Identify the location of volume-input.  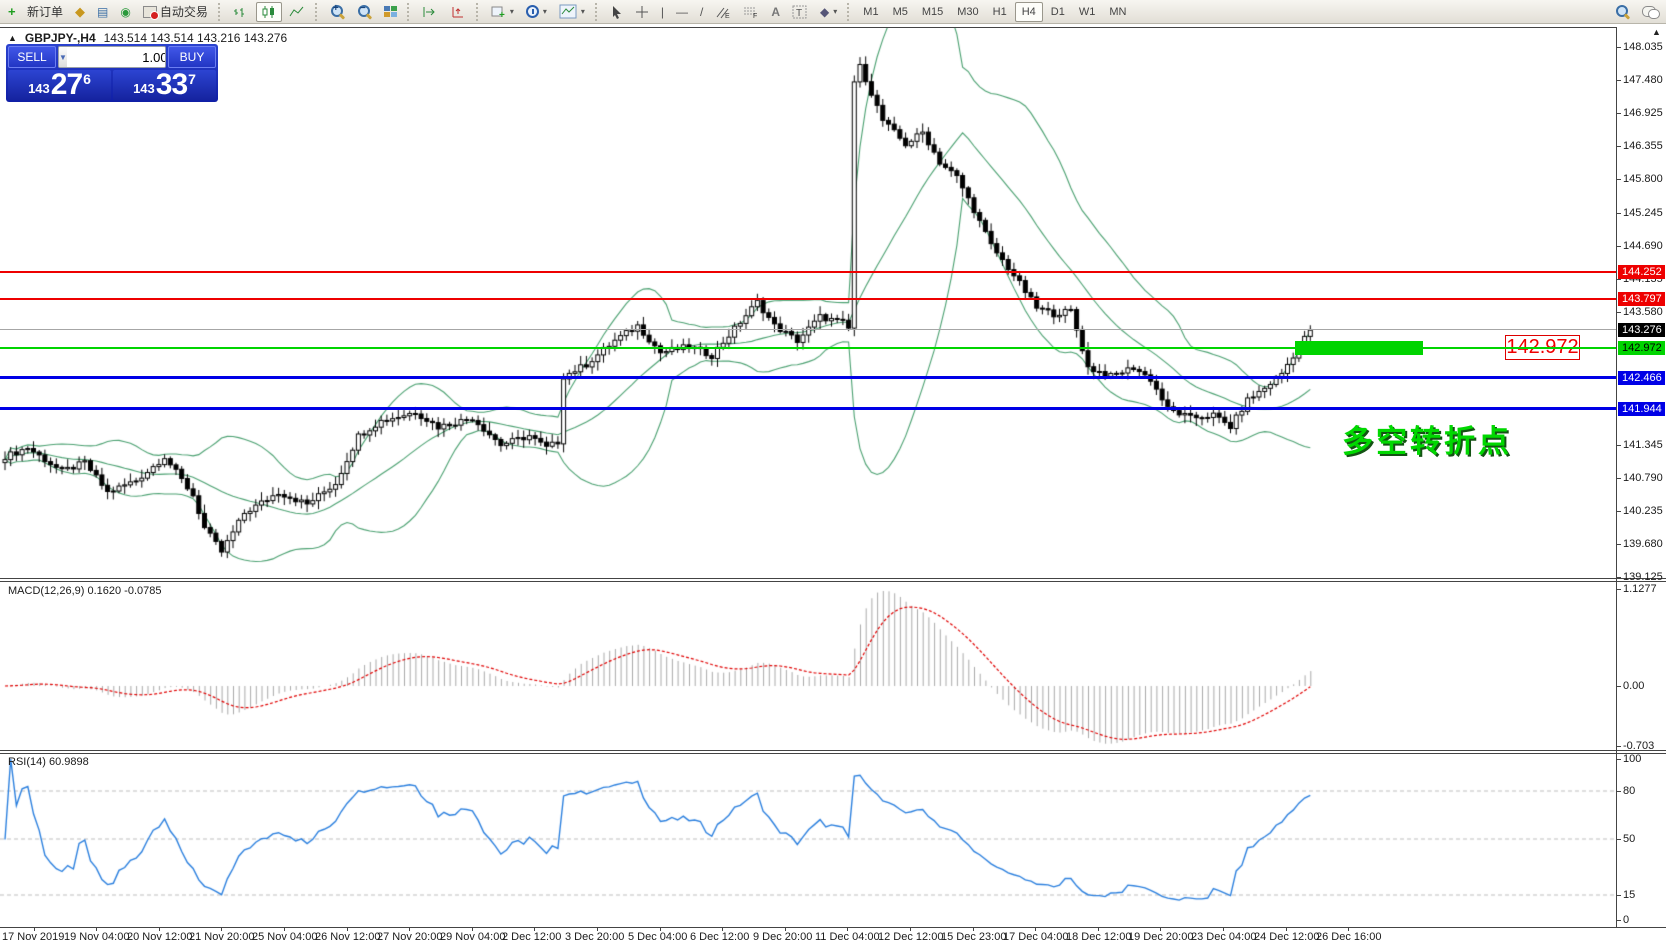
(115, 57).